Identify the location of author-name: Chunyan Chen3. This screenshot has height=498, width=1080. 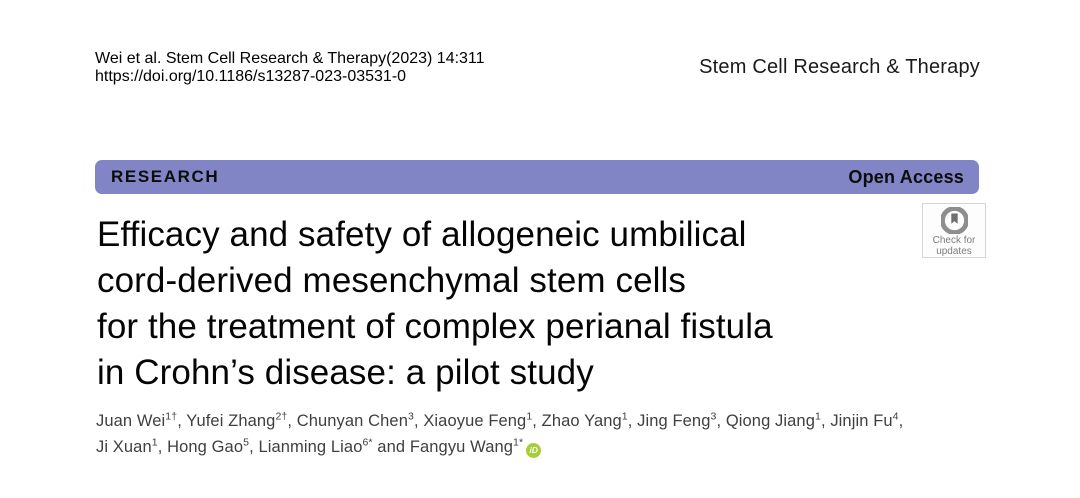
(355, 420).